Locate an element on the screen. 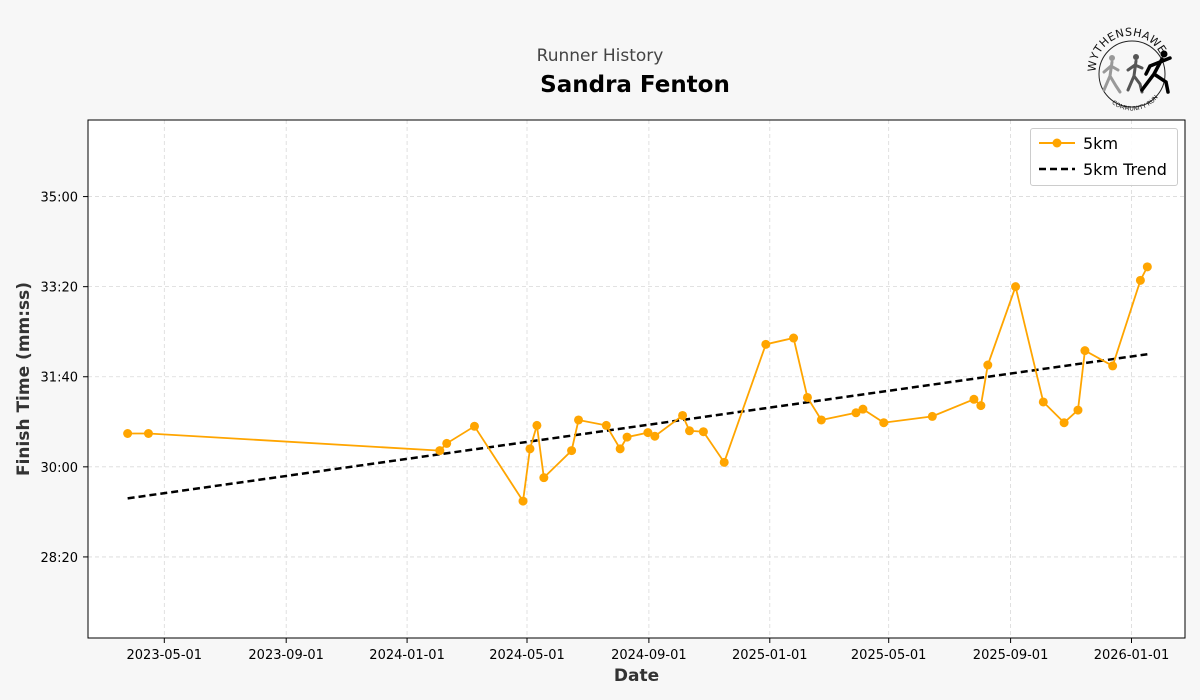 This screenshot has height=700, width=1200. chart-subtitle: Runner History is located at coordinates (600, 56).